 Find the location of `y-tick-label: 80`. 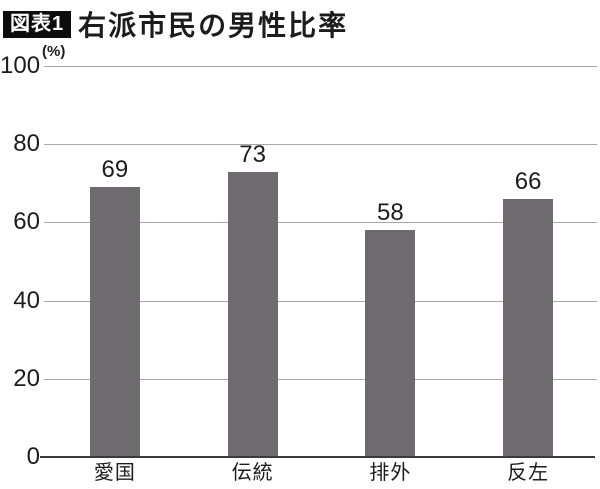

y-tick-label: 80 is located at coordinates (26, 143).